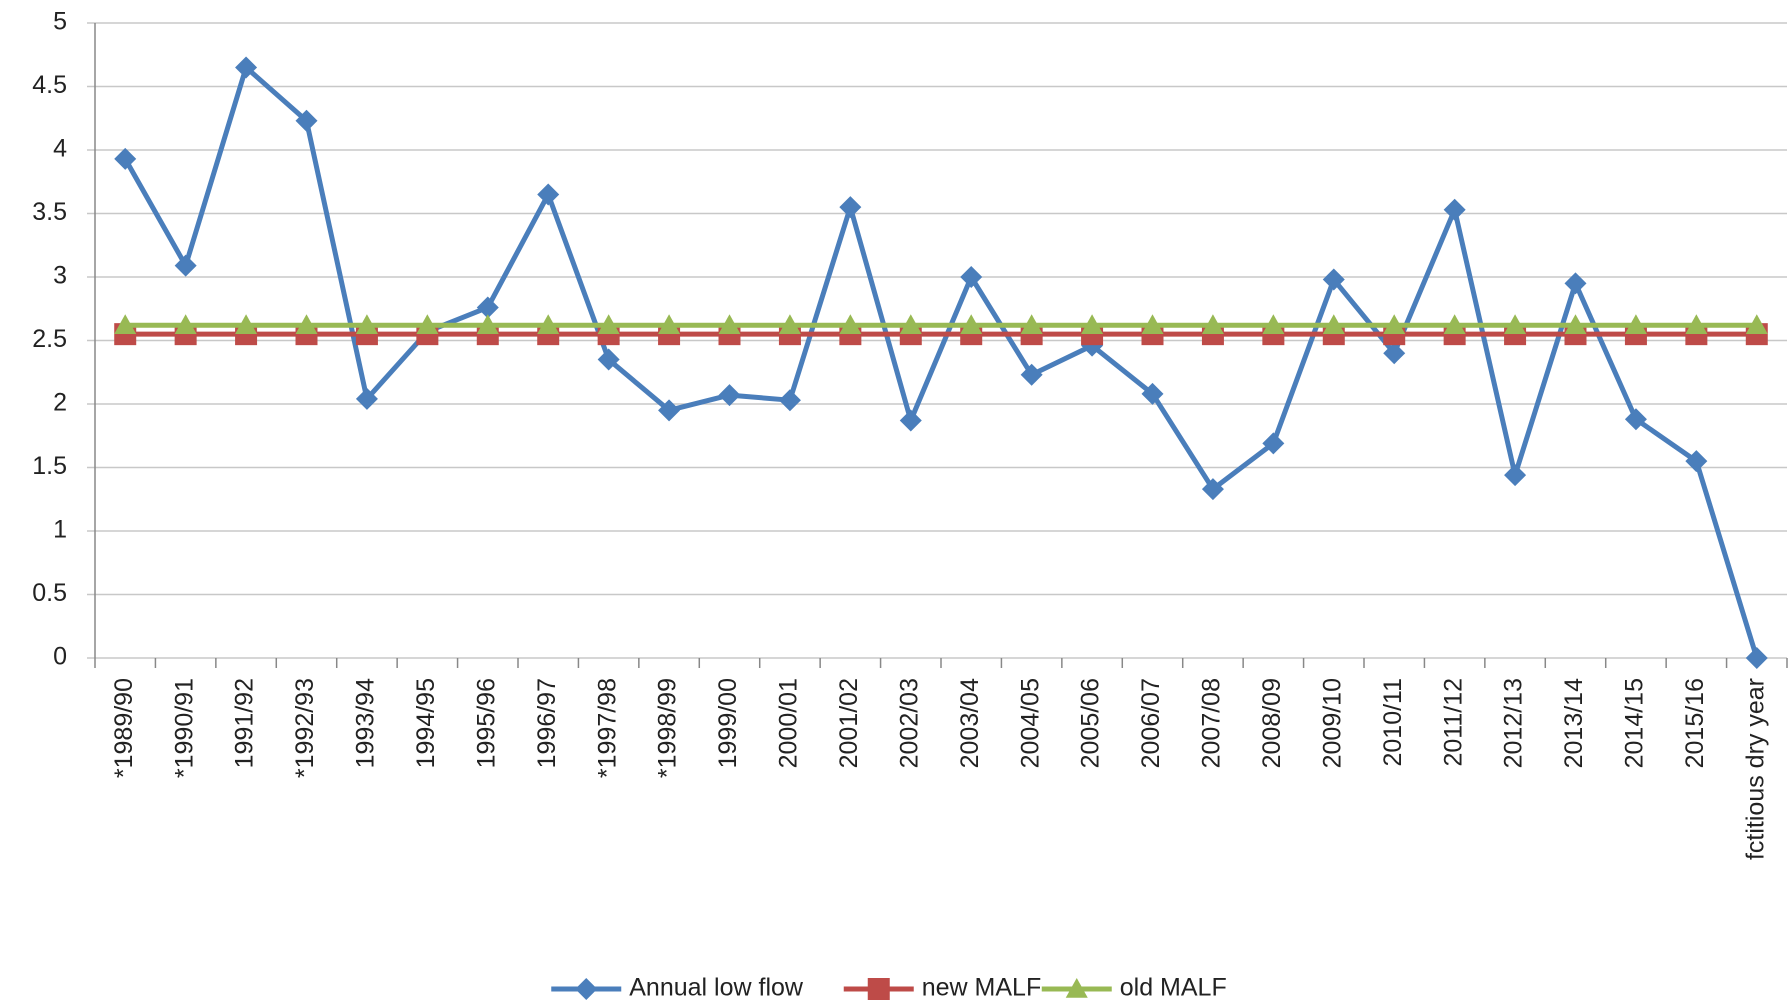 The width and height of the screenshot is (1791, 1007). I want to click on x-tick-label: 2004/05, so click(1030, 723).